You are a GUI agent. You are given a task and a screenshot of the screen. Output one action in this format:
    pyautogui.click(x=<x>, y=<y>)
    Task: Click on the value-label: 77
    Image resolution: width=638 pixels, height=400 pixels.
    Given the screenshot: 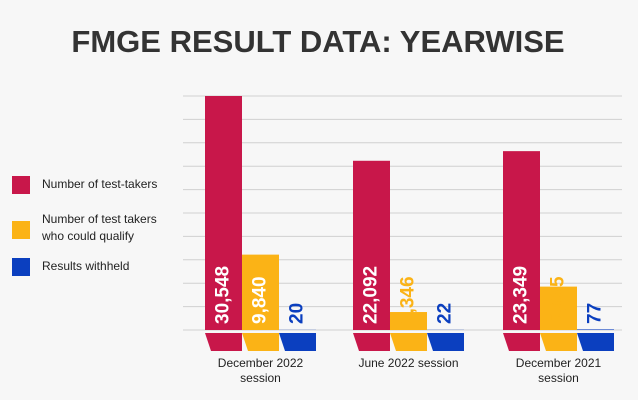 What is the action you would take?
    pyautogui.click(x=595, y=313)
    